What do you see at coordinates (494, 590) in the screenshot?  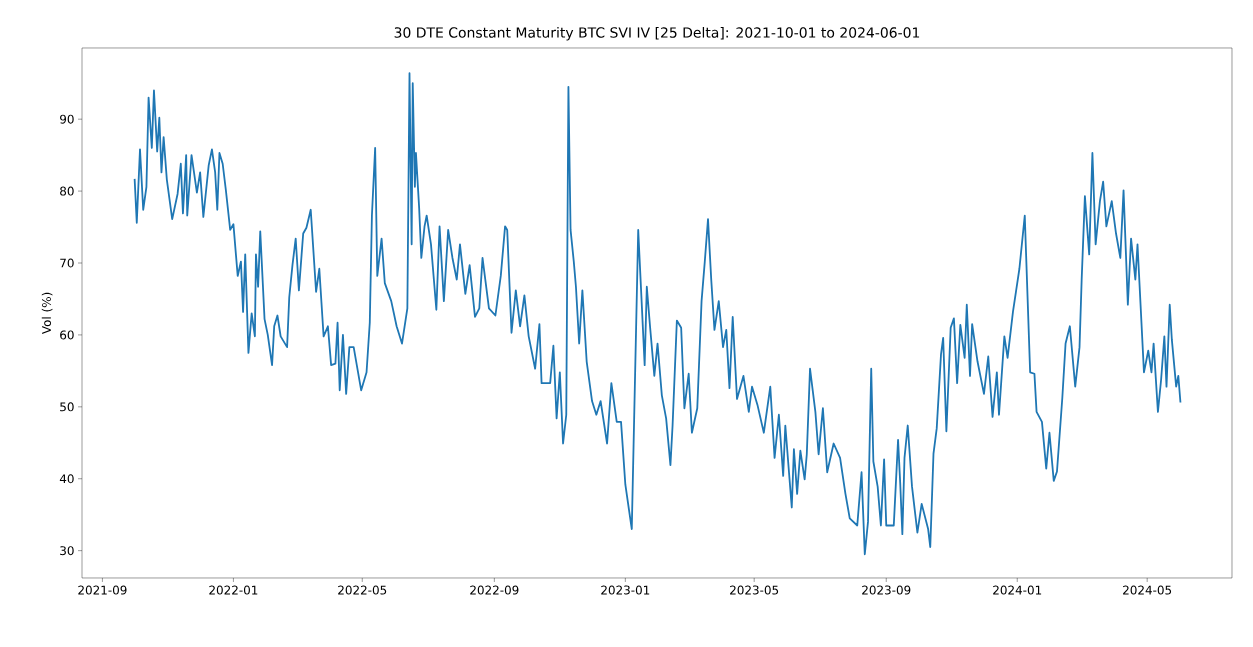 I see `x-tick-label: 2022-09` at bounding box center [494, 590].